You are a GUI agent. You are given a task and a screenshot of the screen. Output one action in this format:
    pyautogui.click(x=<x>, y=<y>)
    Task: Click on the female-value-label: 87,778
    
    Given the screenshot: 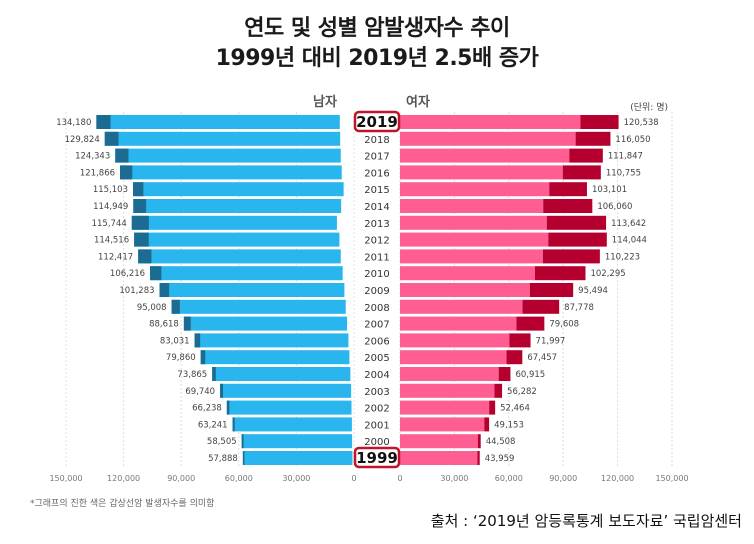 What is the action you would take?
    pyautogui.click(x=579, y=308)
    